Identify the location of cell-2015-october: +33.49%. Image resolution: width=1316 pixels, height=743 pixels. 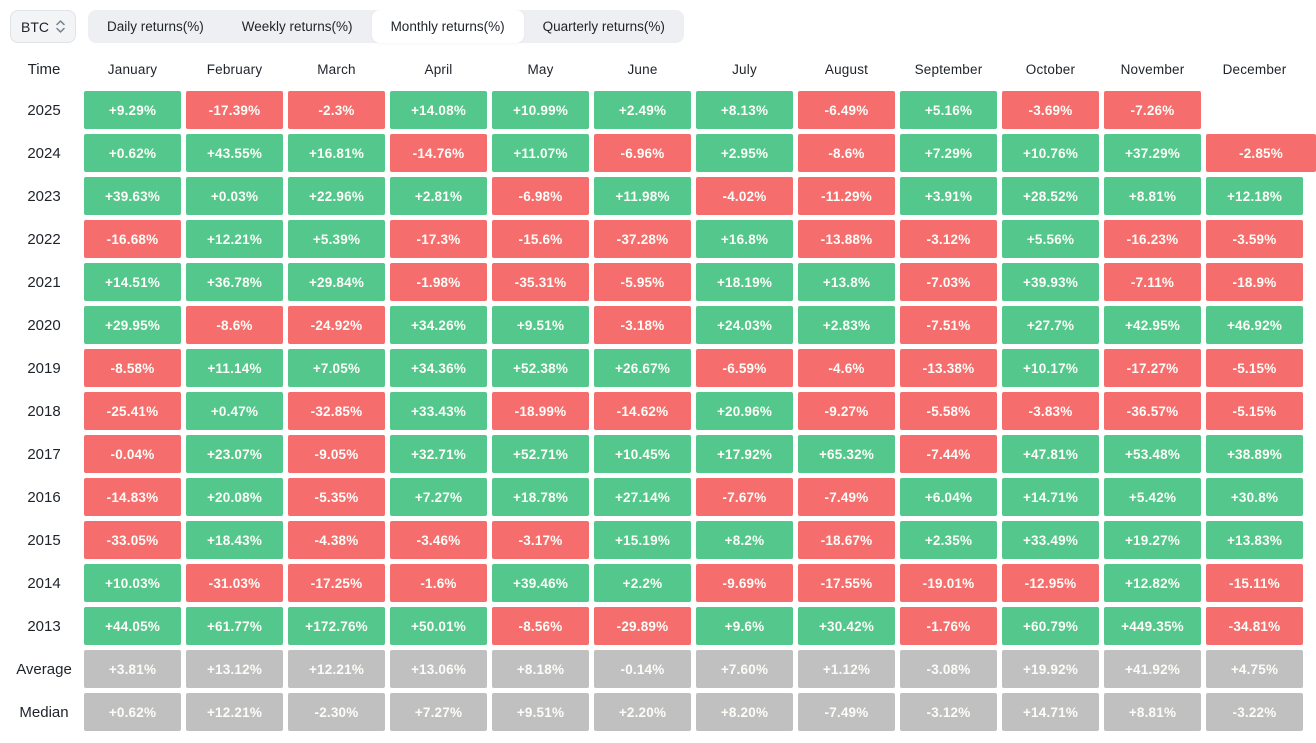
(1050, 540).